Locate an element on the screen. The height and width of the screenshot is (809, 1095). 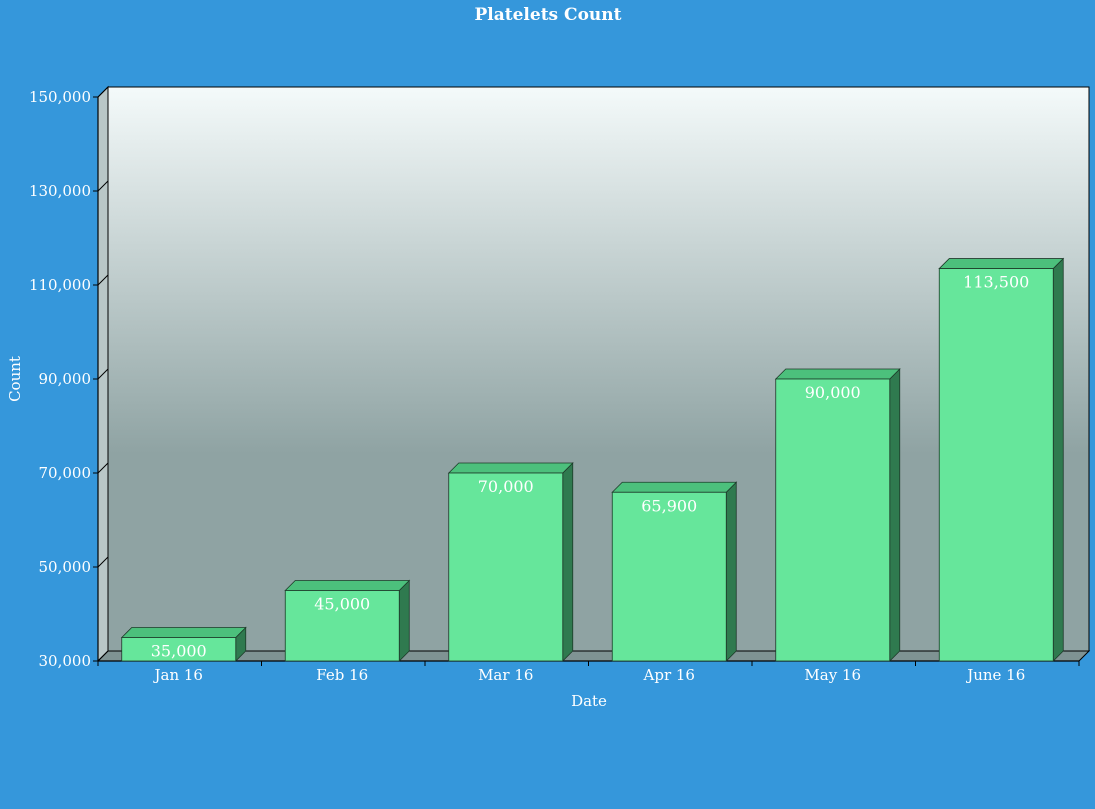
bar-value-label: 35,000 is located at coordinates (179, 651).